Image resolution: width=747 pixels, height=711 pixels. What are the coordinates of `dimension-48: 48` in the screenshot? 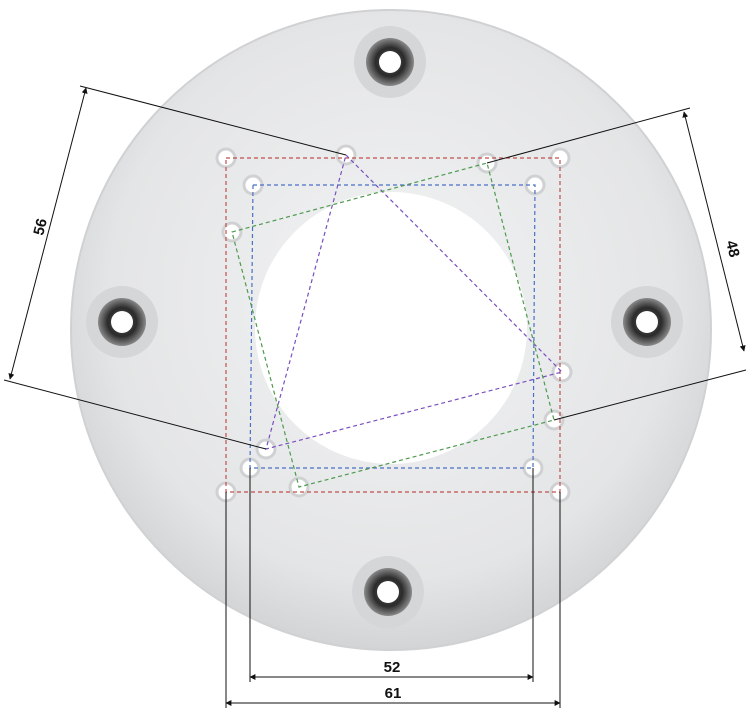 It's located at (732, 249).